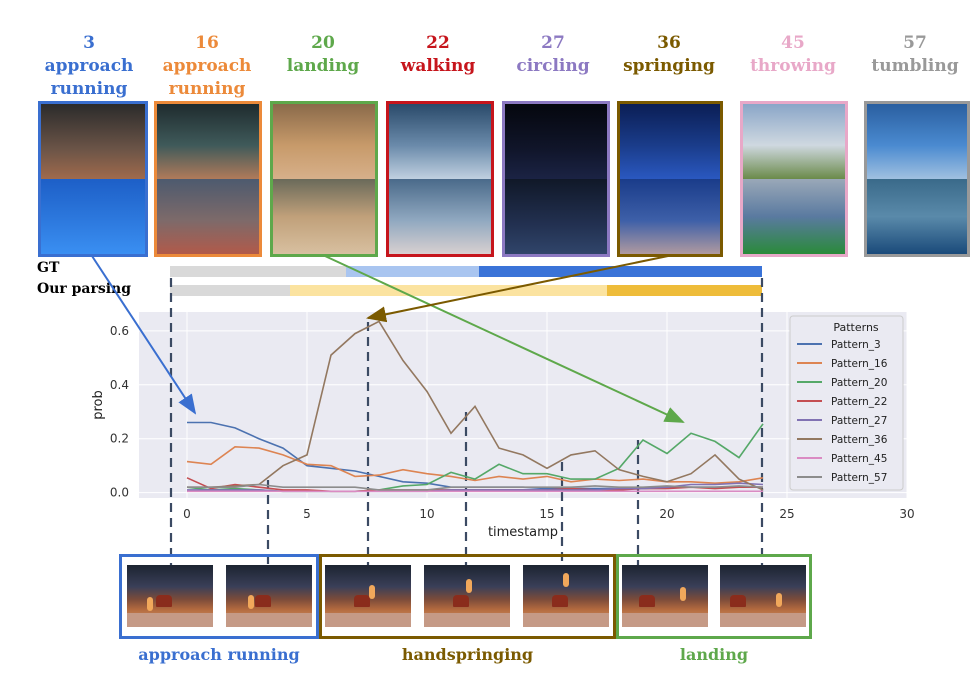 The image size is (979, 687). Describe the element at coordinates (467, 654) in the screenshot. I see `phase-label-handspringing: handspringing` at that location.